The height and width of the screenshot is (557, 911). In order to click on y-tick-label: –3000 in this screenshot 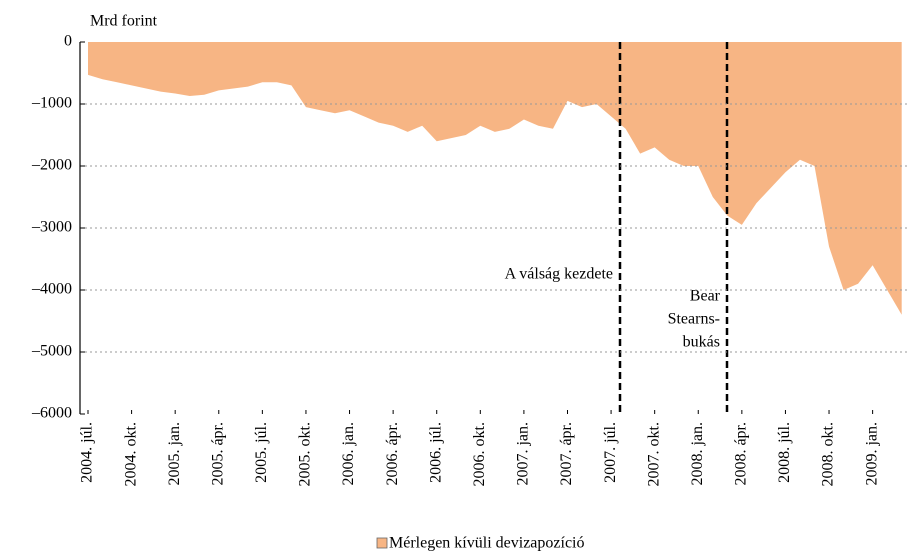, I will do `click(51, 227)`.